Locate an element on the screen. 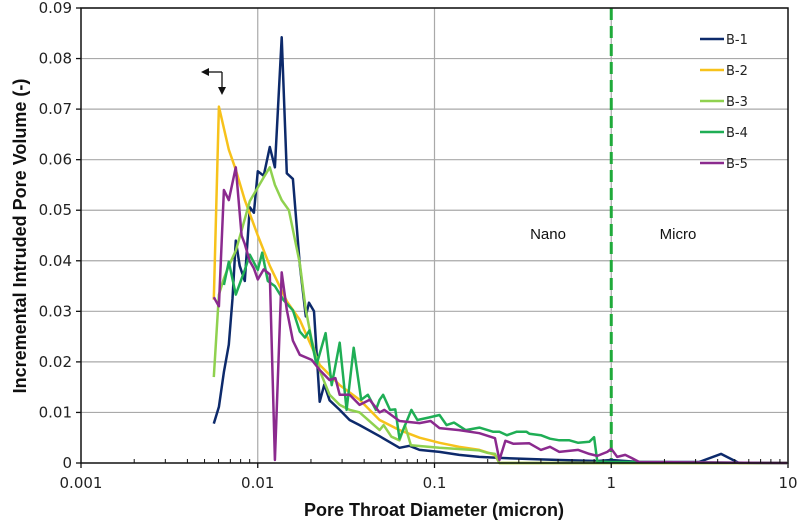  y-tick-label: 0.07 is located at coordinates (55, 109).